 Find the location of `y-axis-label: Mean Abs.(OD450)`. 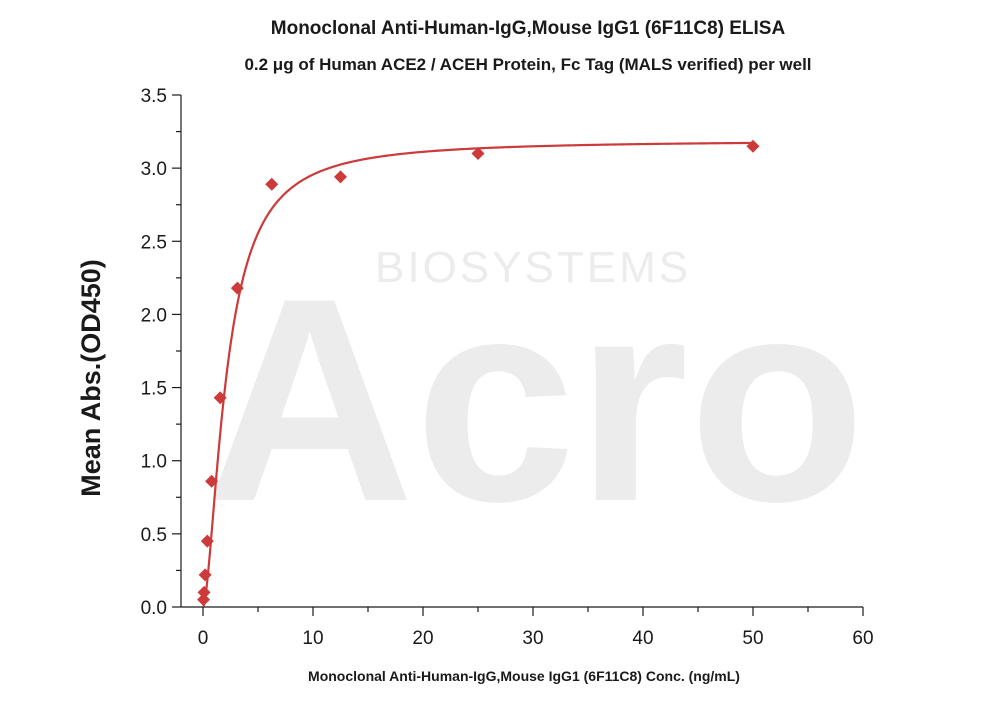

y-axis-label: Mean Abs.(OD450) is located at coordinates (91, 378).